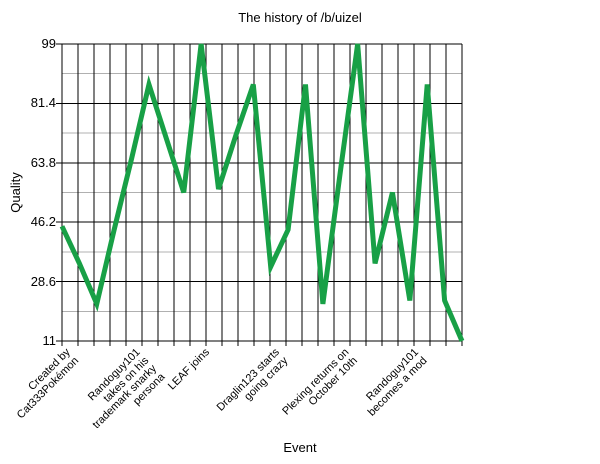 The height and width of the screenshot is (464, 600). What do you see at coordinates (43, 162) in the screenshot?
I see `y-tick-label: 63.8` at bounding box center [43, 162].